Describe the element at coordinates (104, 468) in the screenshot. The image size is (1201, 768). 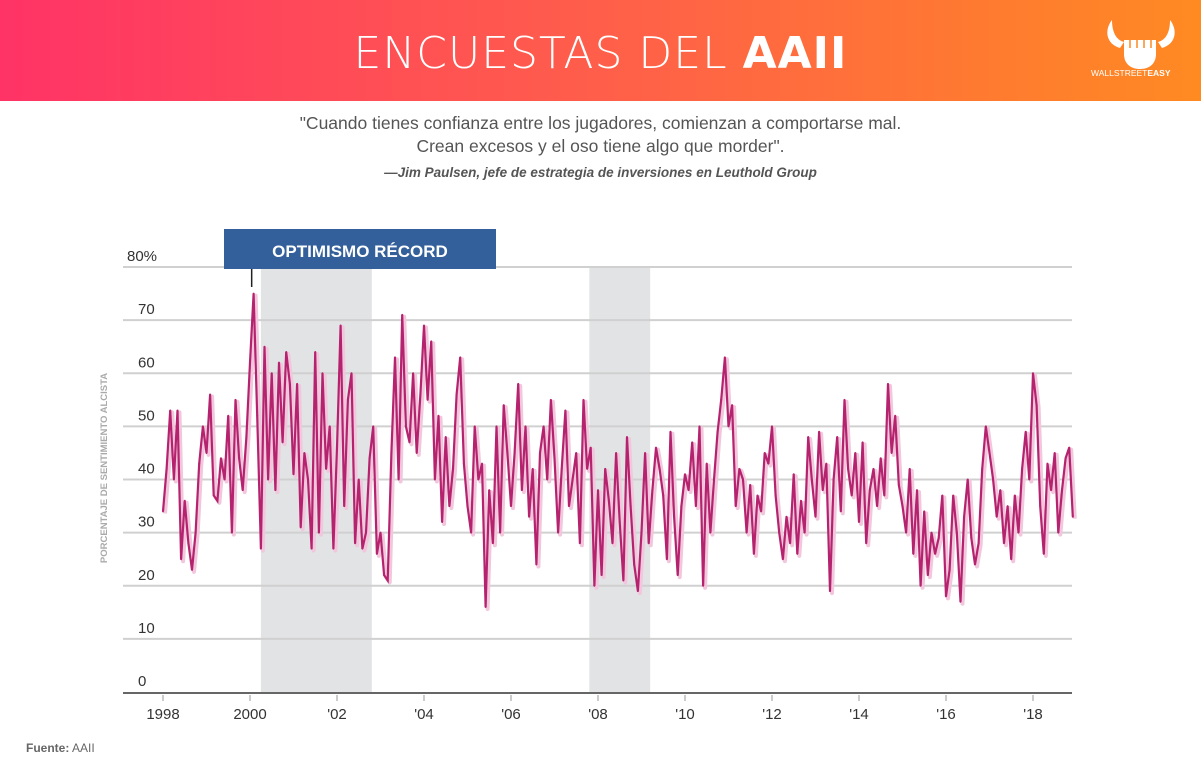
I see `y-axis-title: PORCENTAJE DE SENTIMIENTO ALCISTA` at that location.